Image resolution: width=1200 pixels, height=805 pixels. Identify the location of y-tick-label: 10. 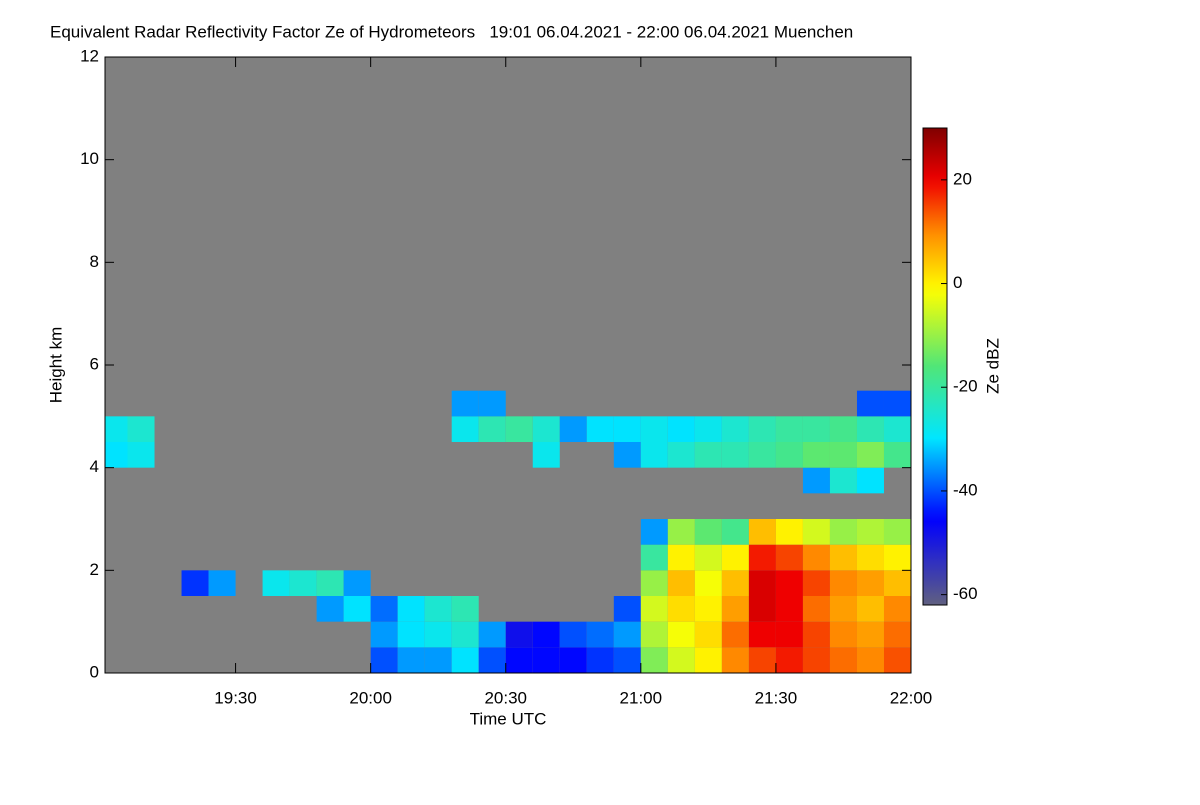
(89, 158).